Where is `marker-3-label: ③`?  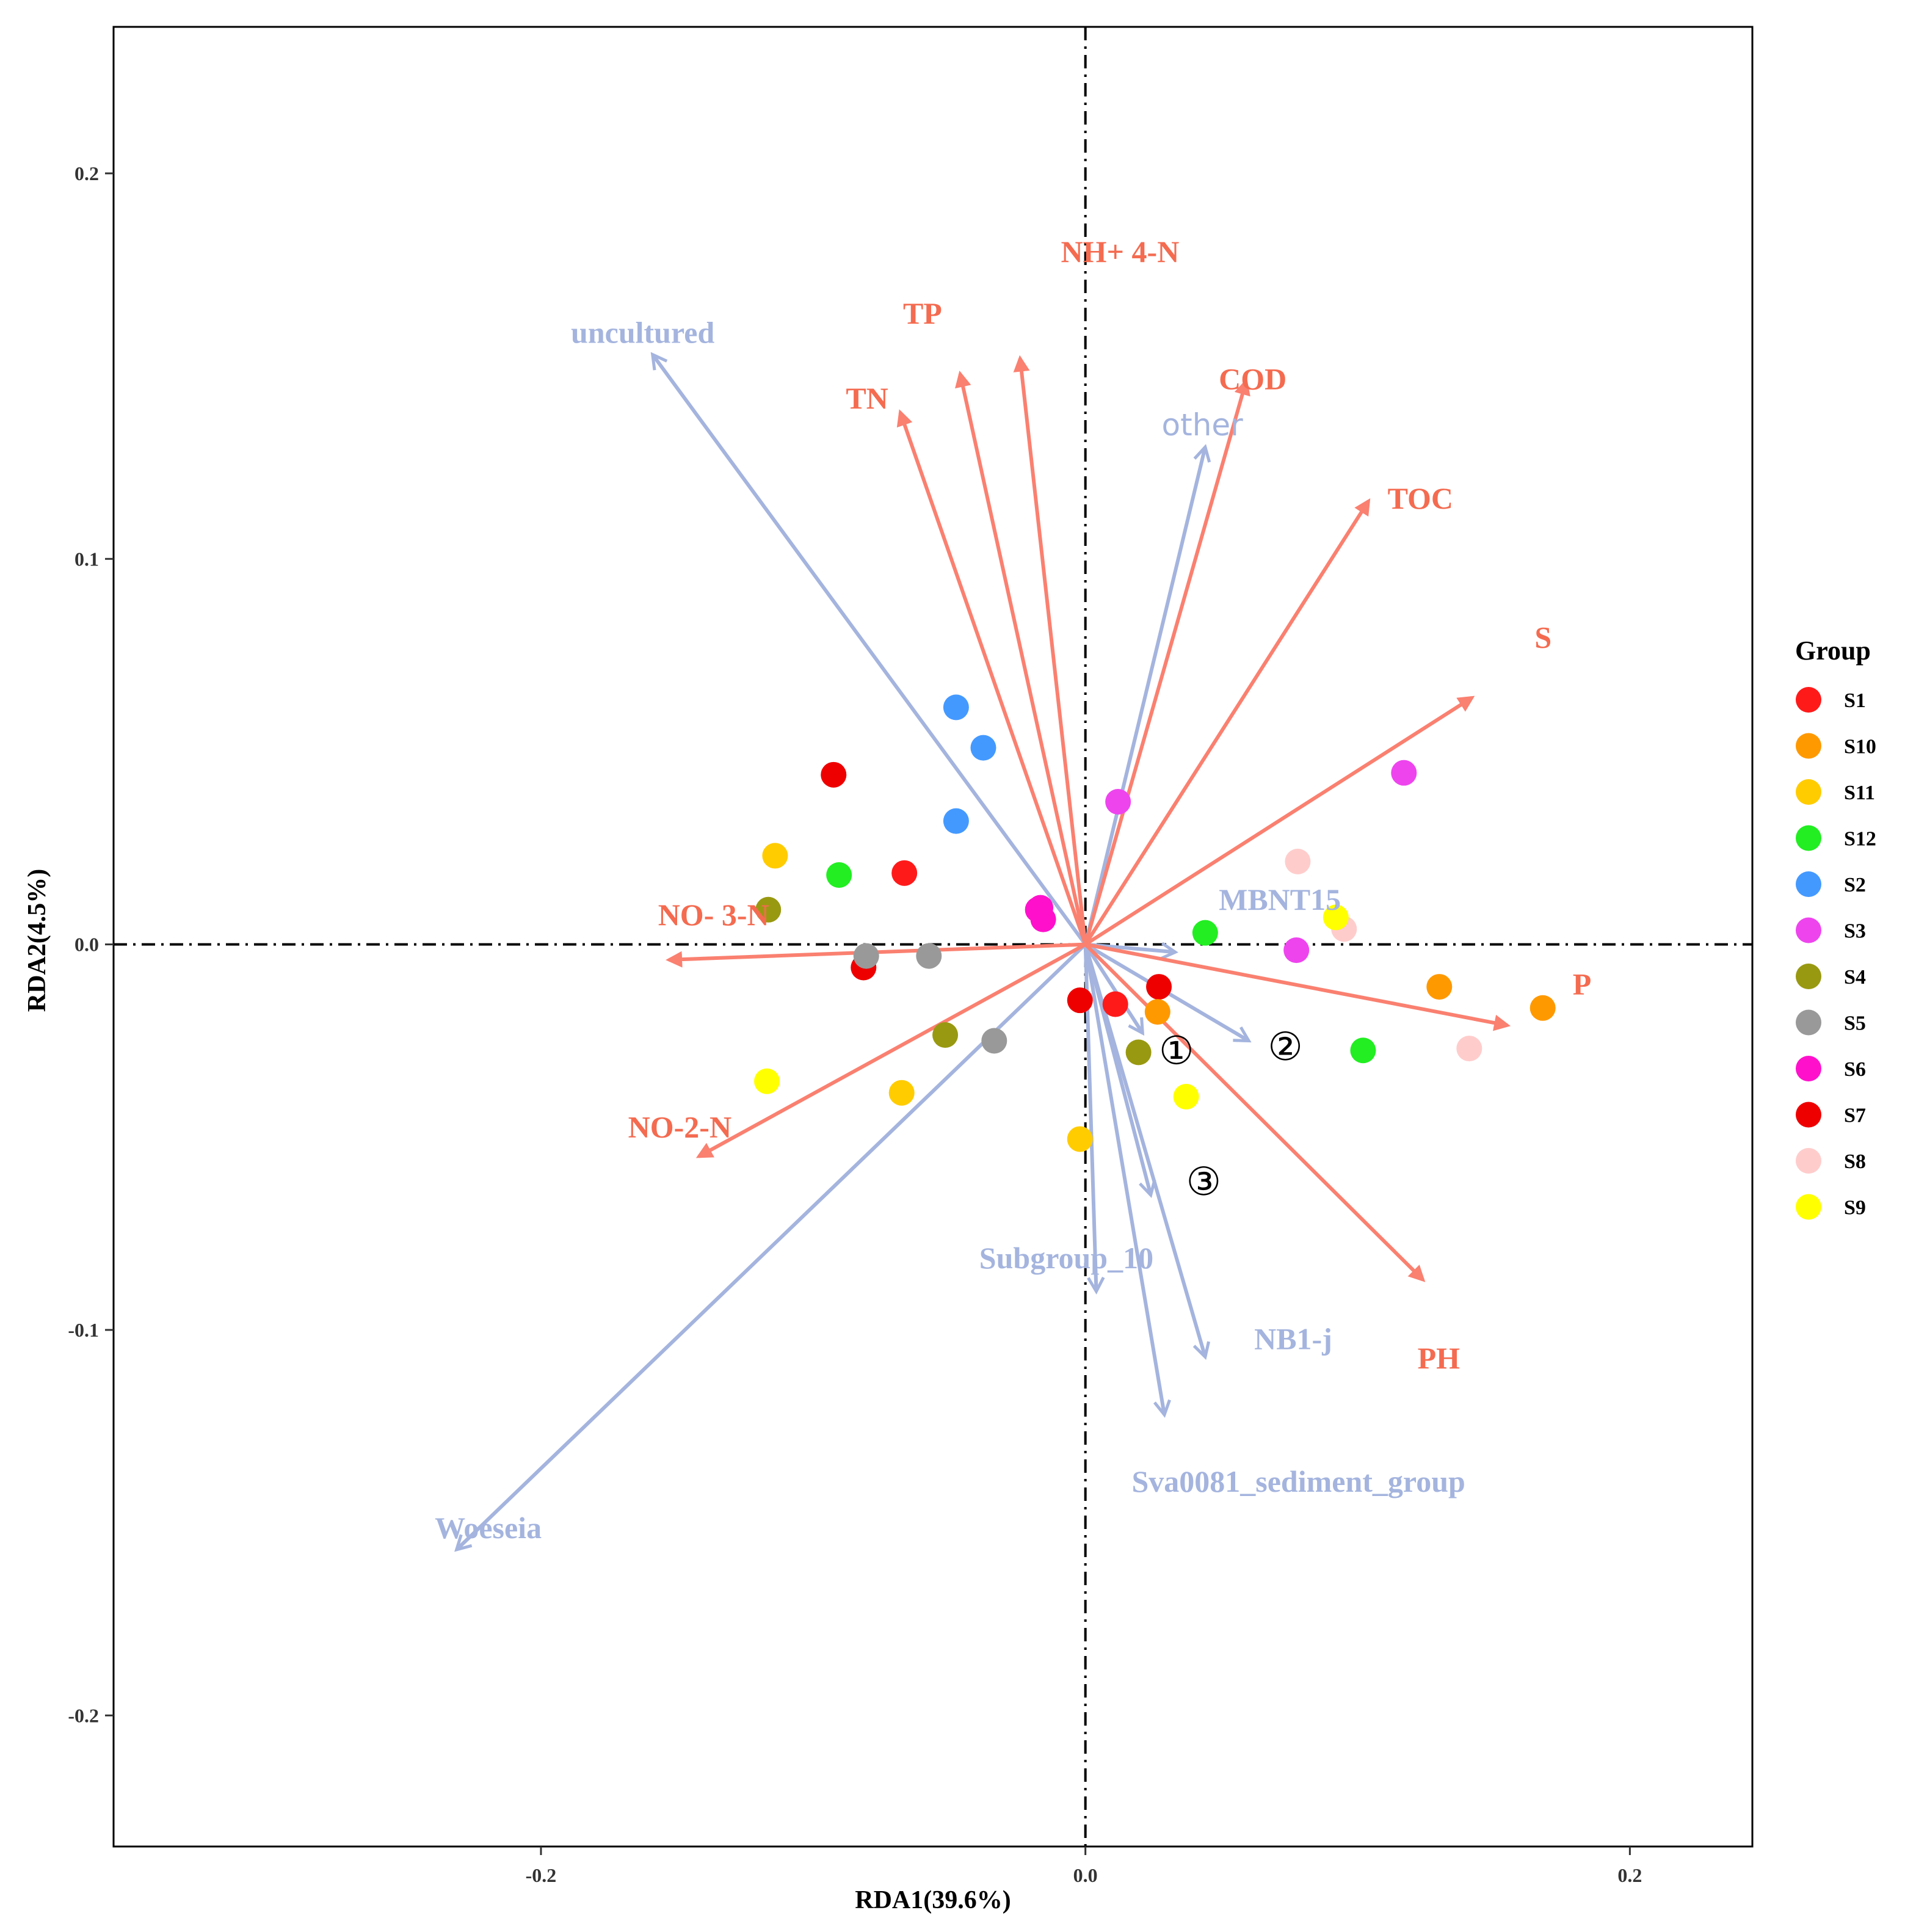
marker-3-label: ③ is located at coordinates (1203, 1182).